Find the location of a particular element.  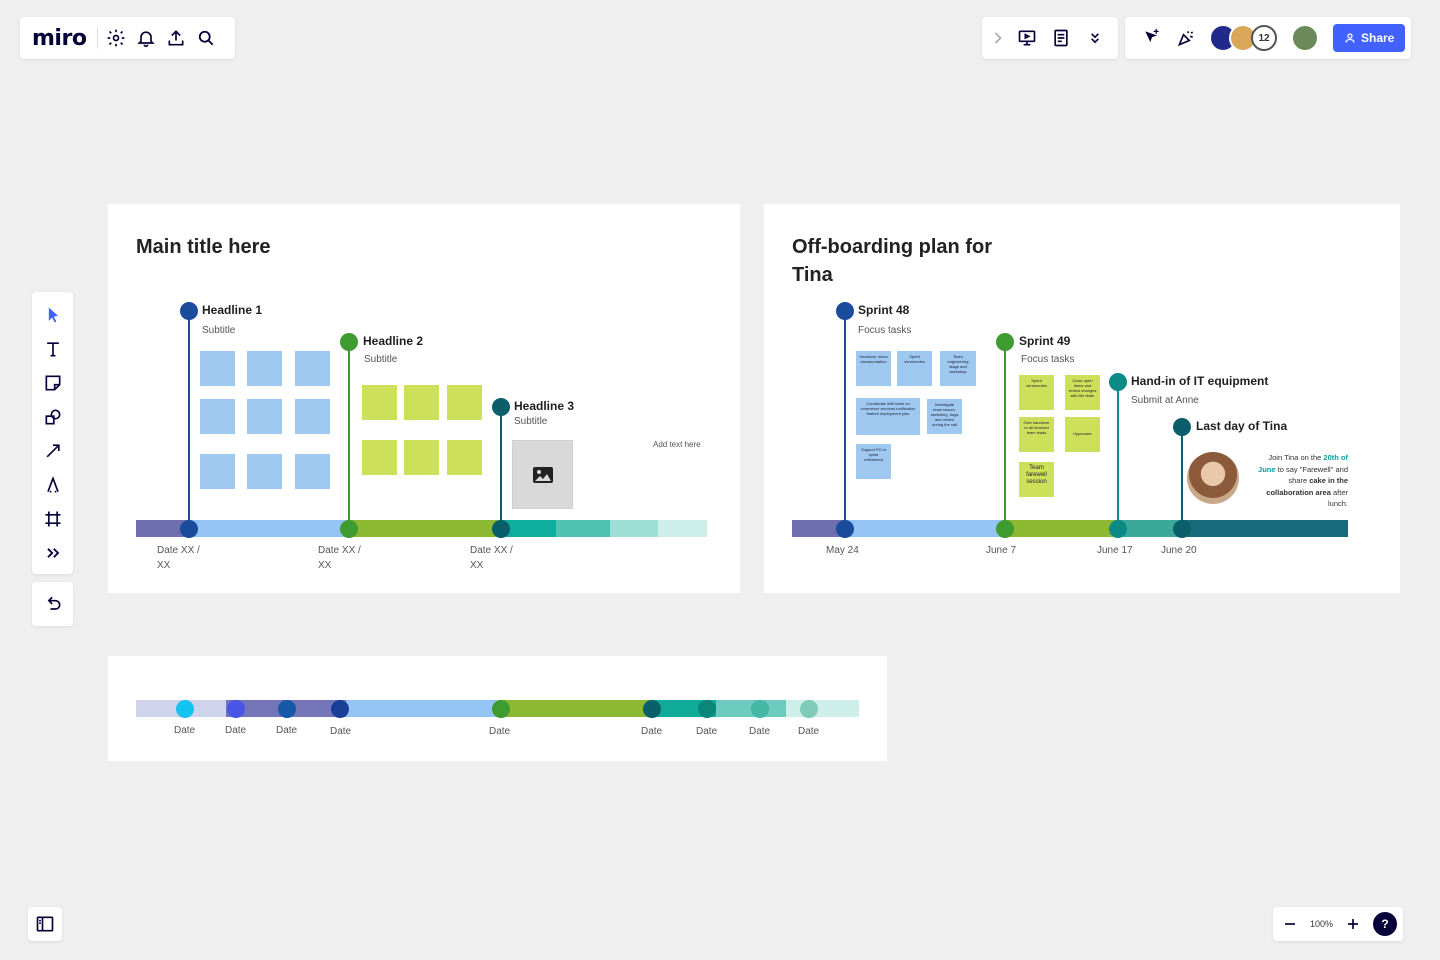

zoom-in-plus-icon is located at coordinates (1353, 924).